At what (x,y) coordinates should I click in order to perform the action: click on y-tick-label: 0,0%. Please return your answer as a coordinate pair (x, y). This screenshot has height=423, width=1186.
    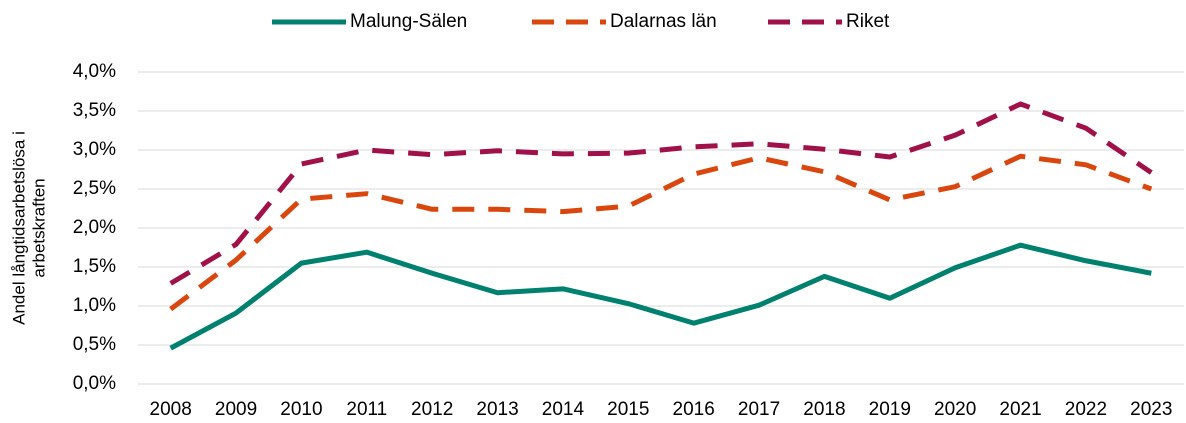
    Looking at the image, I should click on (94, 383).